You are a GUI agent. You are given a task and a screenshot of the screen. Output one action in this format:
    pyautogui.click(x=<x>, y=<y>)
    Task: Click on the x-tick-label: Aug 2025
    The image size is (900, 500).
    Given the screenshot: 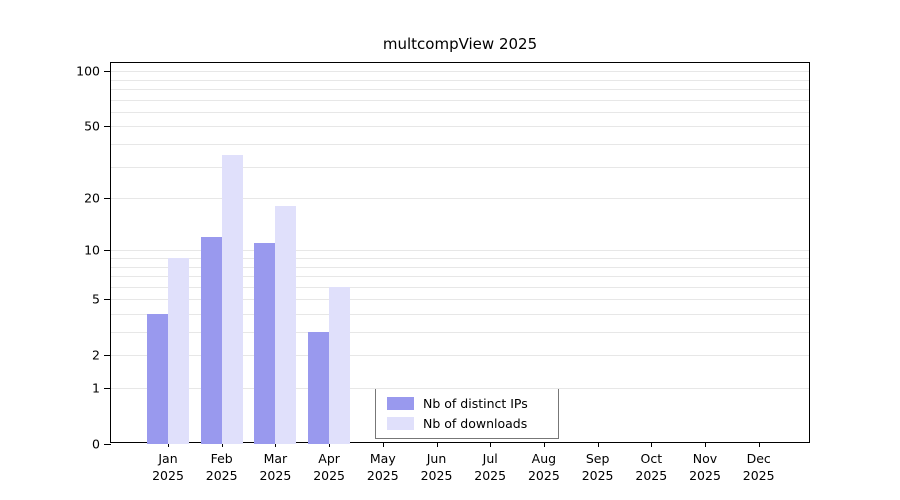 What is the action you would take?
    pyautogui.click(x=543, y=467)
    